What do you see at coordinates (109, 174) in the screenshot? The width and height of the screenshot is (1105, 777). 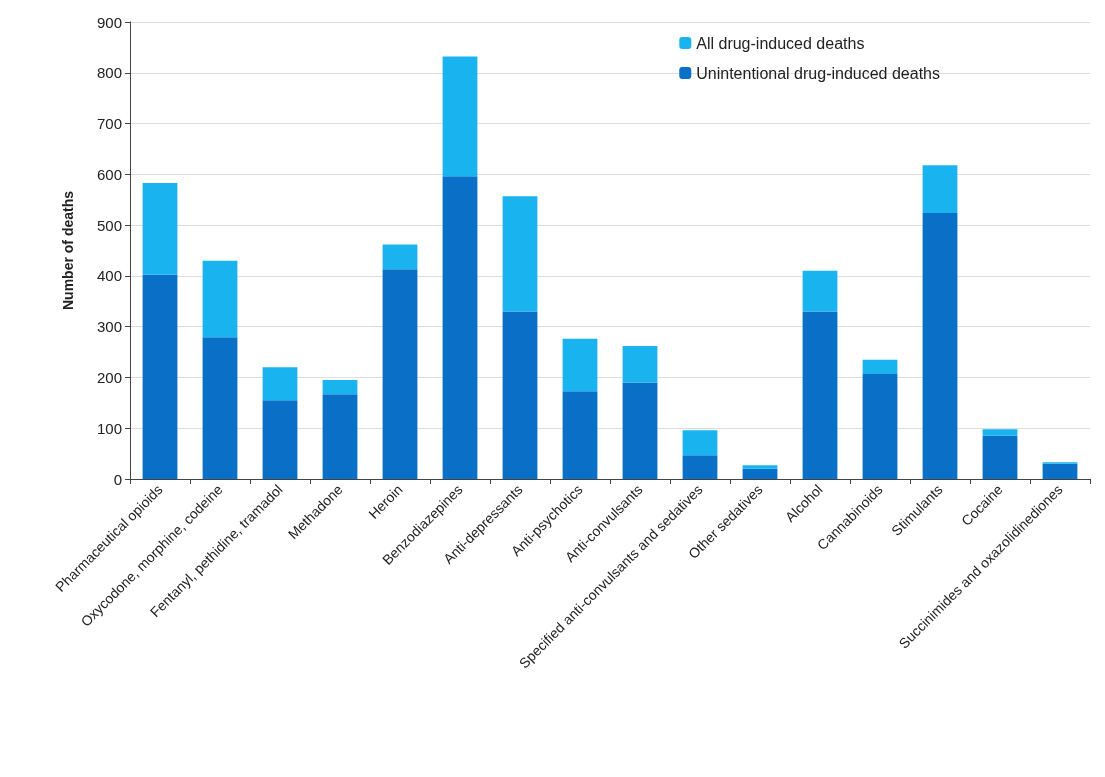 I see `y-tick-label: 600` at bounding box center [109, 174].